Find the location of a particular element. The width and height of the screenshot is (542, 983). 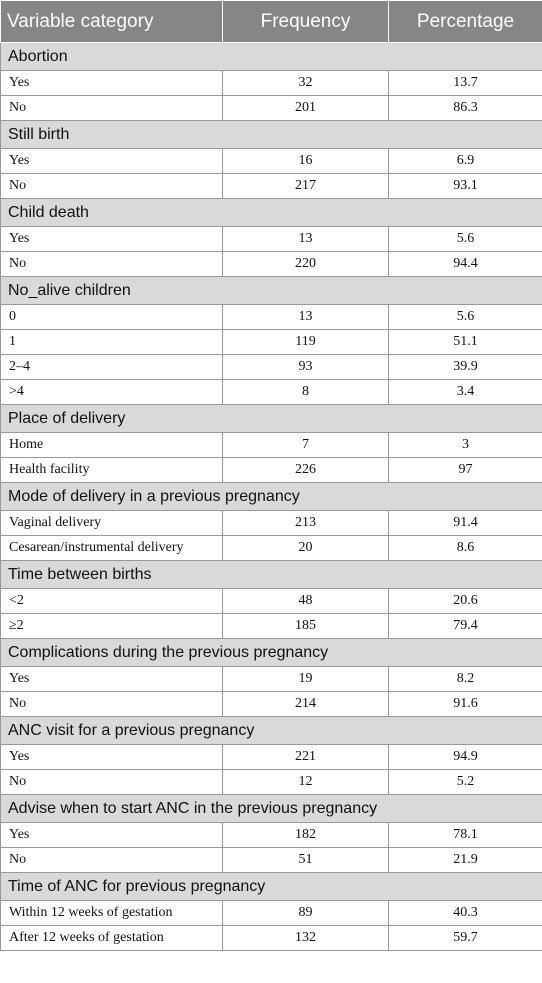

table-row: No 51 21.9 is located at coordinates (271, 860).